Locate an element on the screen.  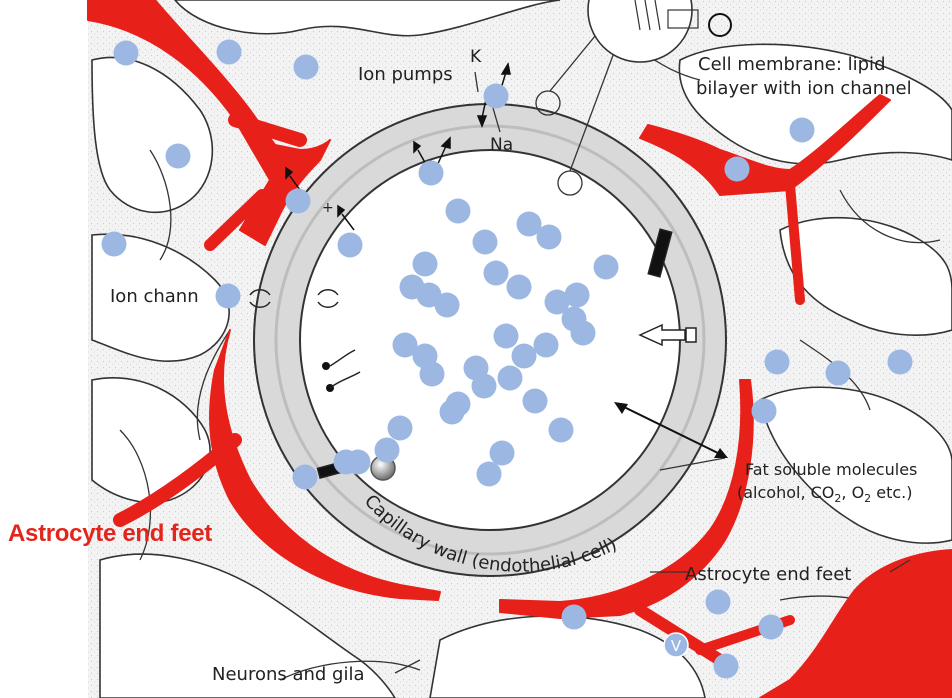
ion-arrows is located at coordinates (398, 146).